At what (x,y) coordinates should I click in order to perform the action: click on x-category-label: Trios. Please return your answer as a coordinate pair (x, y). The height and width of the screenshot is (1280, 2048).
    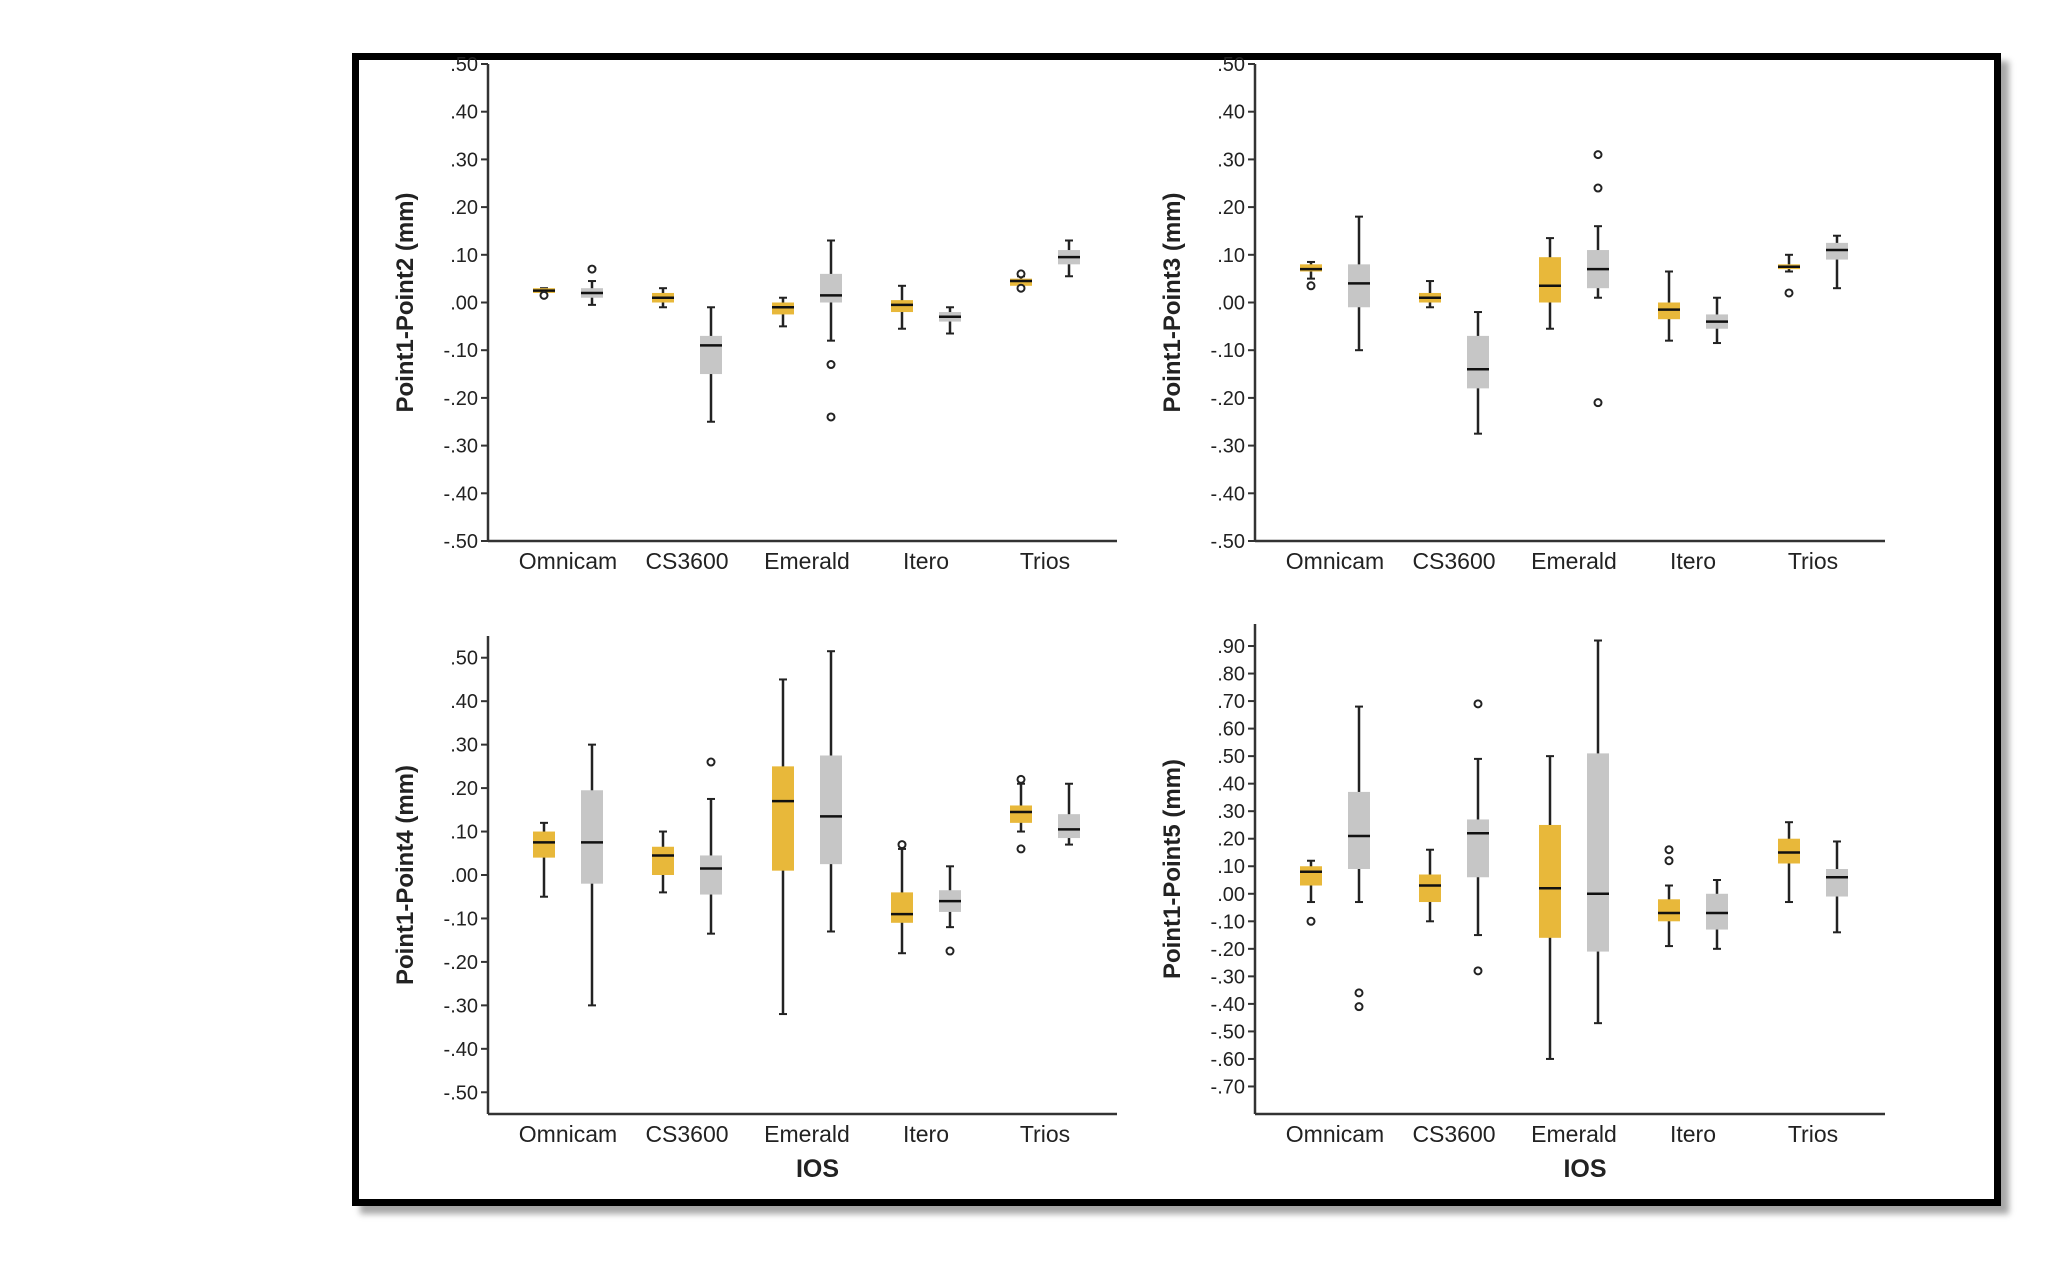
    Looking at the image, I should click on (1813, 1134).